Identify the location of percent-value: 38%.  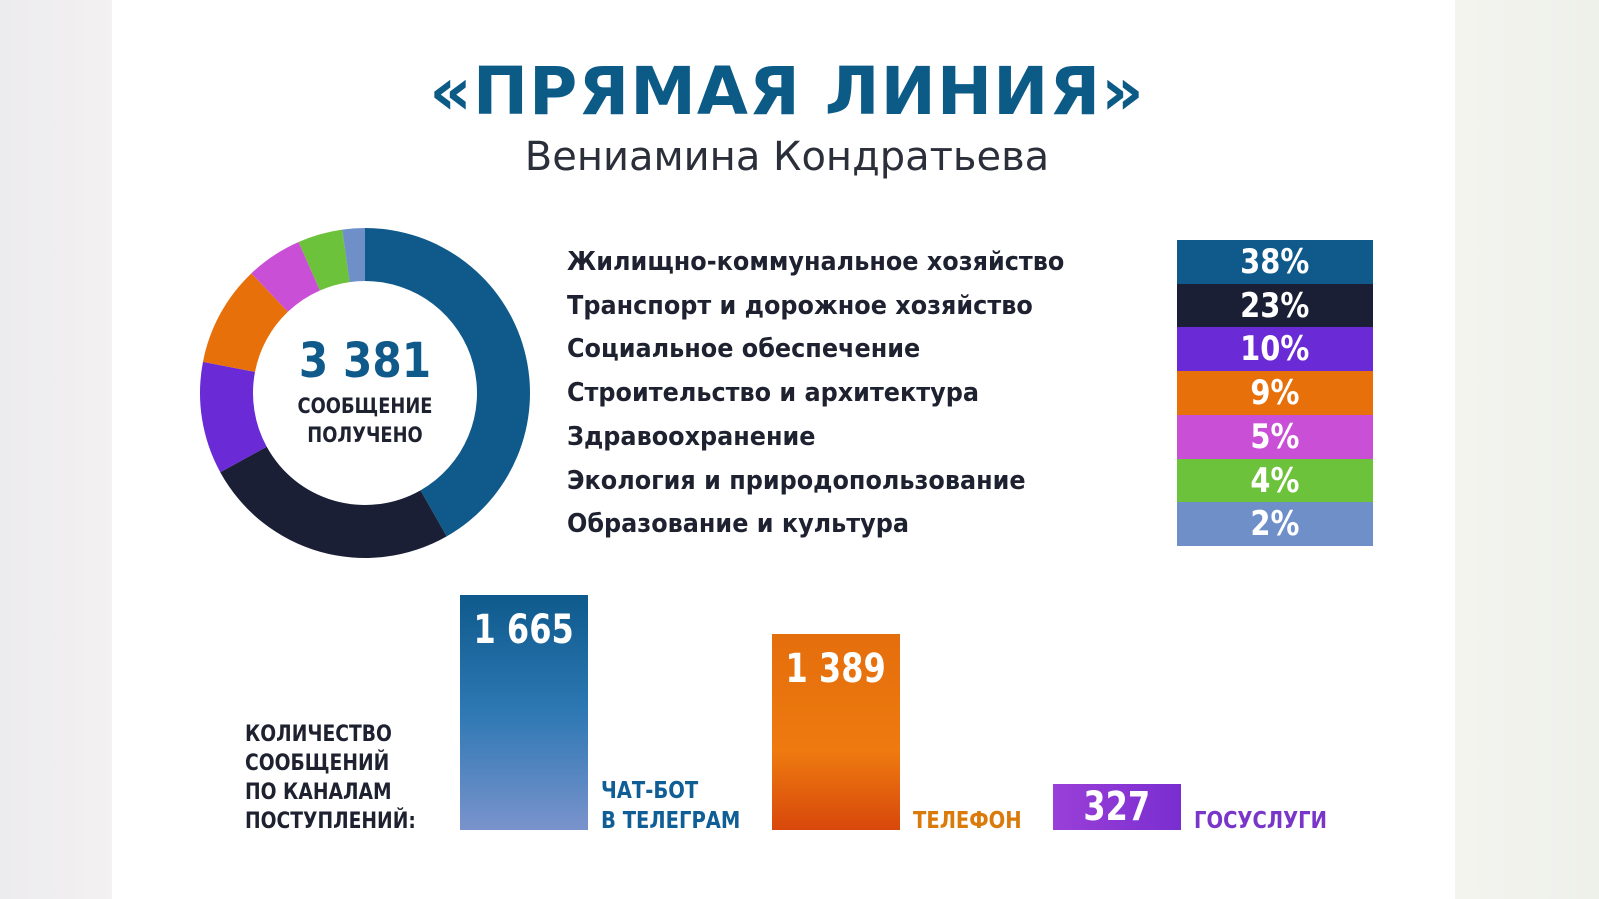
(1275, 262).